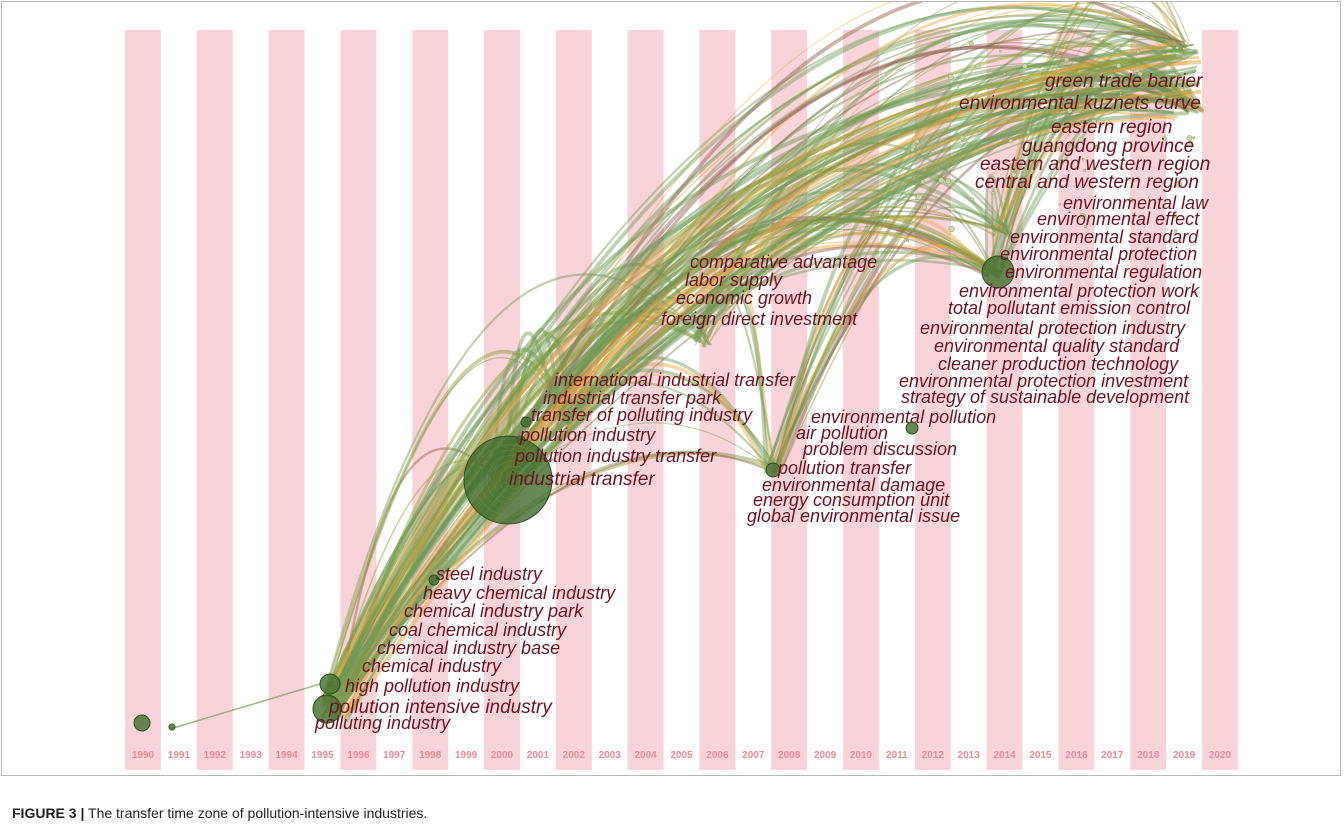  I want to click on keyword-label: global environmental issue, so click(853, 516).